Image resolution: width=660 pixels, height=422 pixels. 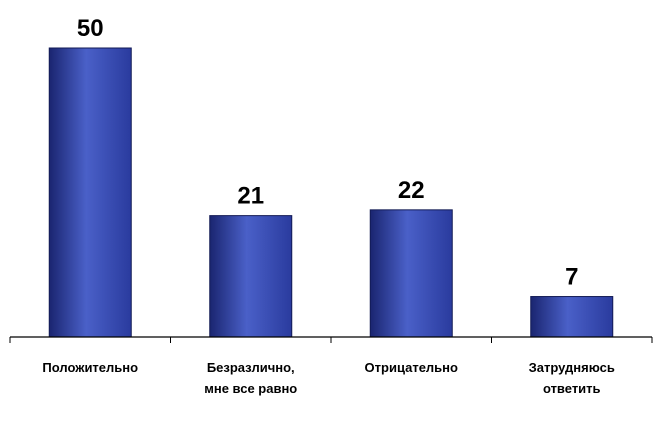 What do you see at coordinates (572, 367) in the screenshot?
I see `category-label-3-line-0: Затрудняюсь` at bounding box center [572, 367].